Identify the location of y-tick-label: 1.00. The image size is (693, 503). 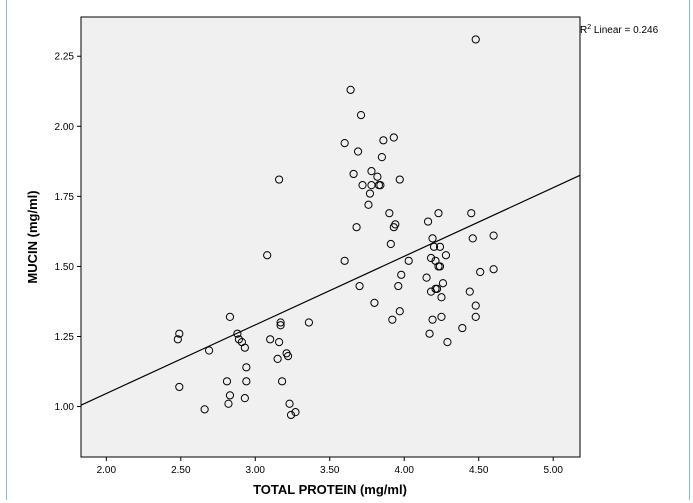
(65, 407).